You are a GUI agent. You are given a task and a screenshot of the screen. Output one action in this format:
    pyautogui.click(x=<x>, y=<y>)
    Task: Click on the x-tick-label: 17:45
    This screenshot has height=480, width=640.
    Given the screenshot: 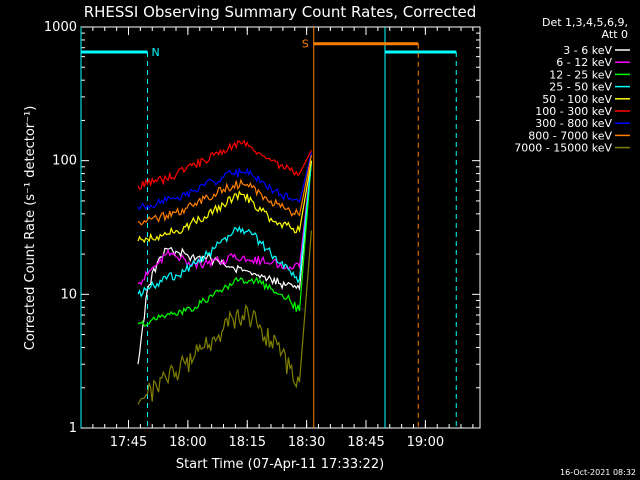 What is the action you would take?
    pyautogui.click(x=128, y=442)
    